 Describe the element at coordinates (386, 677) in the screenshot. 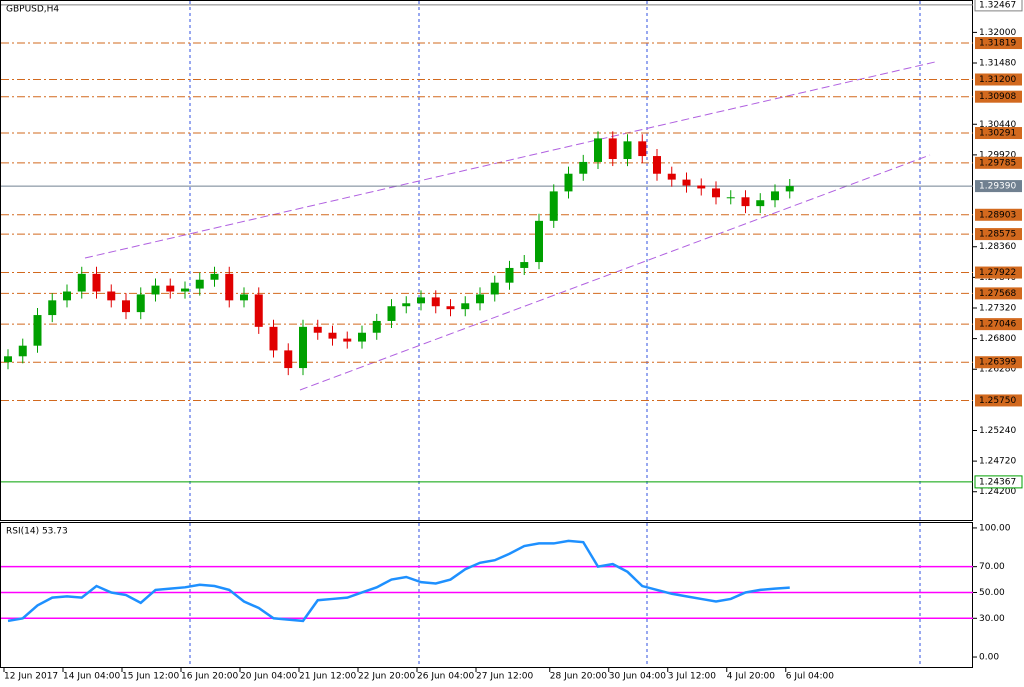

I see `x-tick-label: 22 Jun 20:00` at that location.